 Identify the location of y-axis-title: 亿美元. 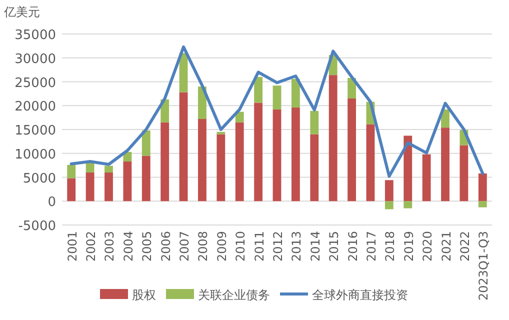
(21, 12).